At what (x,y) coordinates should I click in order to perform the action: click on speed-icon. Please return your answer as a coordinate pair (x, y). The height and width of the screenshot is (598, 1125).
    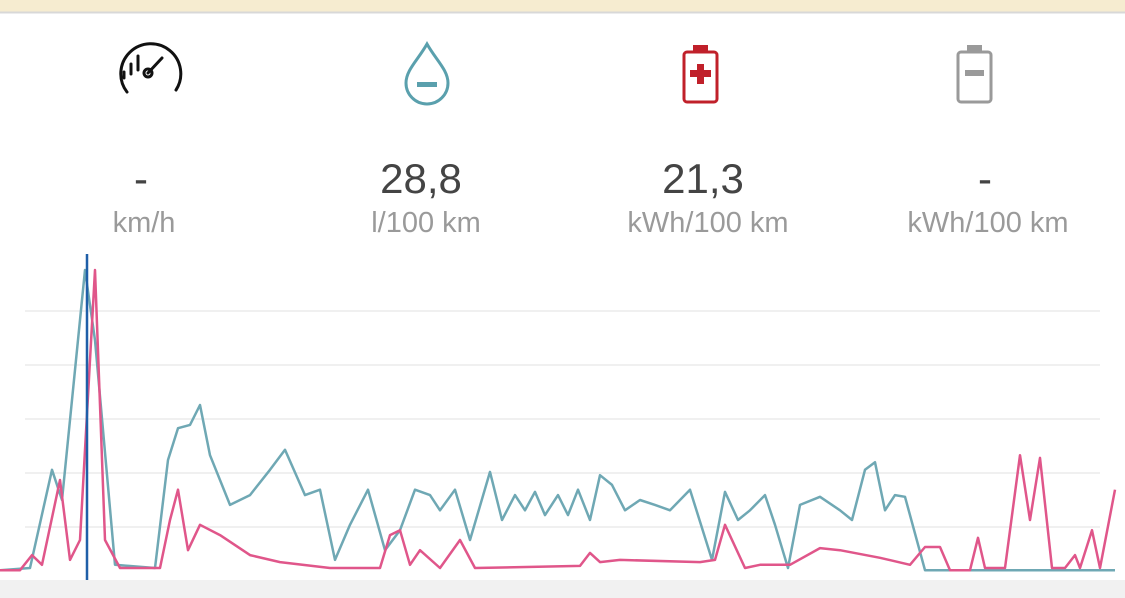
    Looking at the image, I should click on (151, 68).